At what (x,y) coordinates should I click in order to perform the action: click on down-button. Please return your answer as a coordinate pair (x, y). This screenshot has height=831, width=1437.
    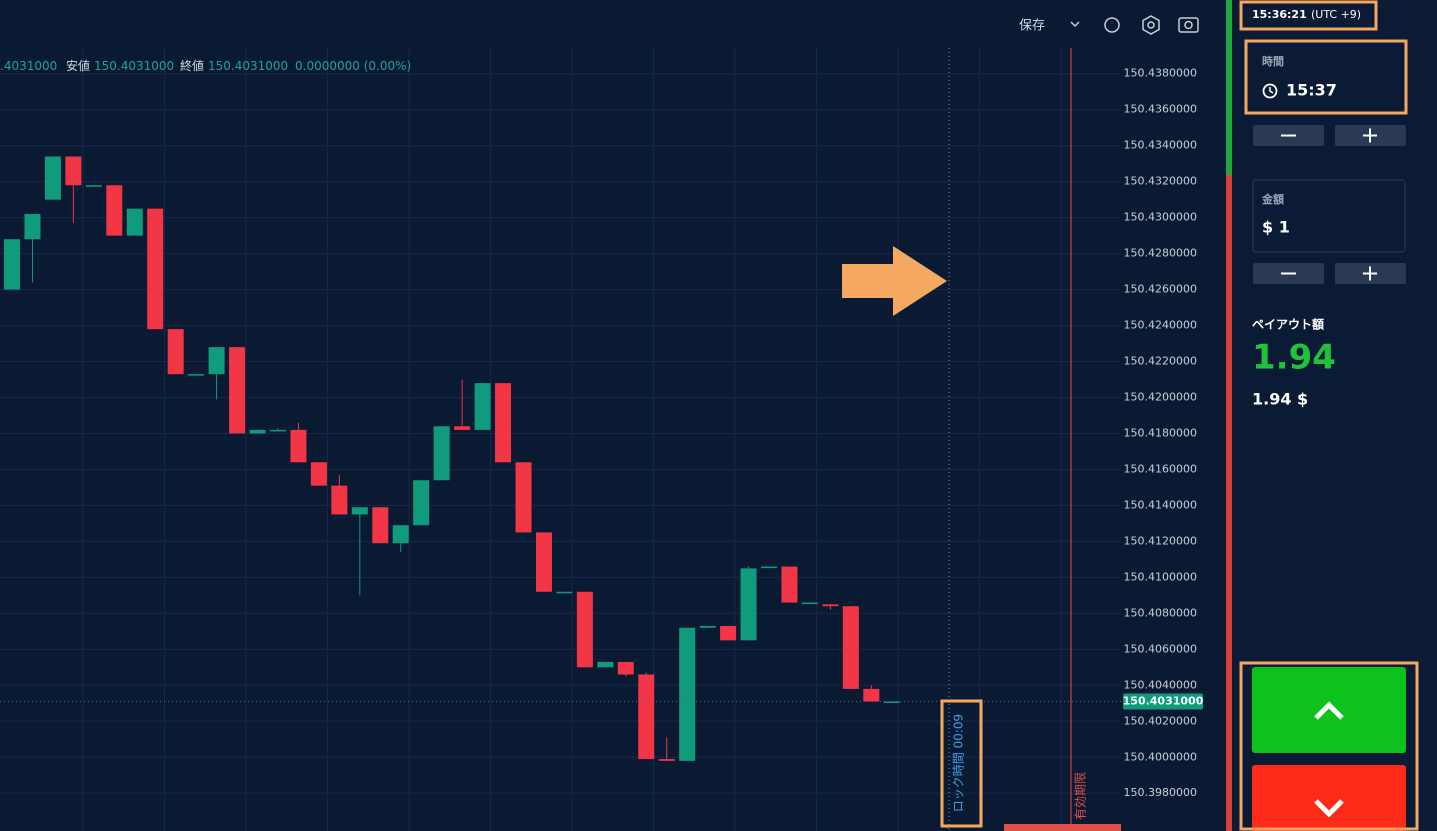
    Looking at the image, I should click on (1329, 798).